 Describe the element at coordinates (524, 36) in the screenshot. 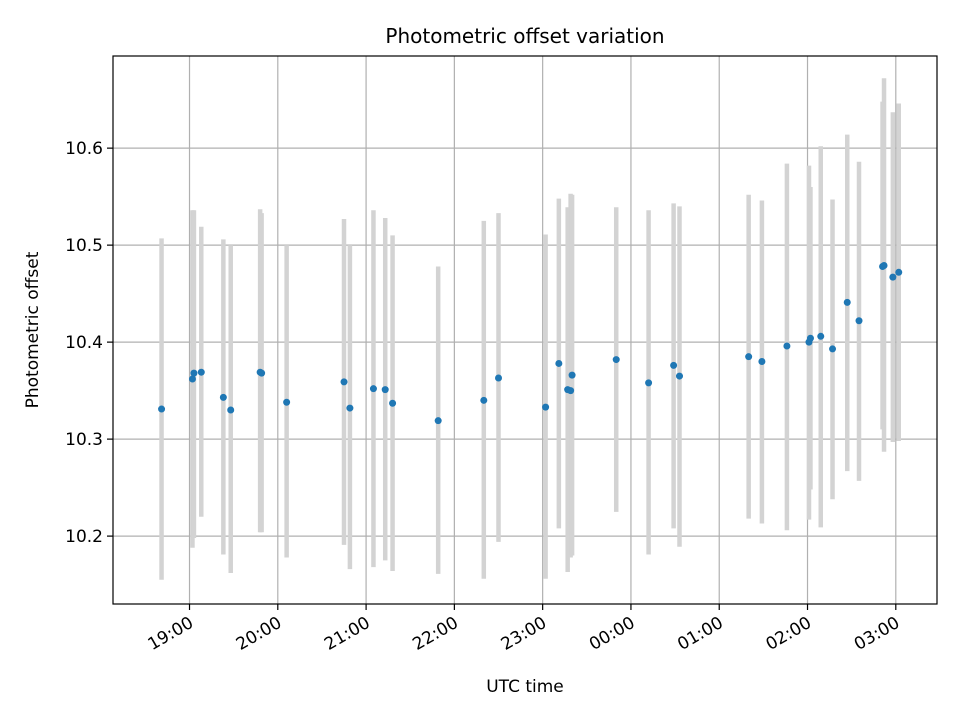

I see `chart-title: Photometric offset variation` at that location.